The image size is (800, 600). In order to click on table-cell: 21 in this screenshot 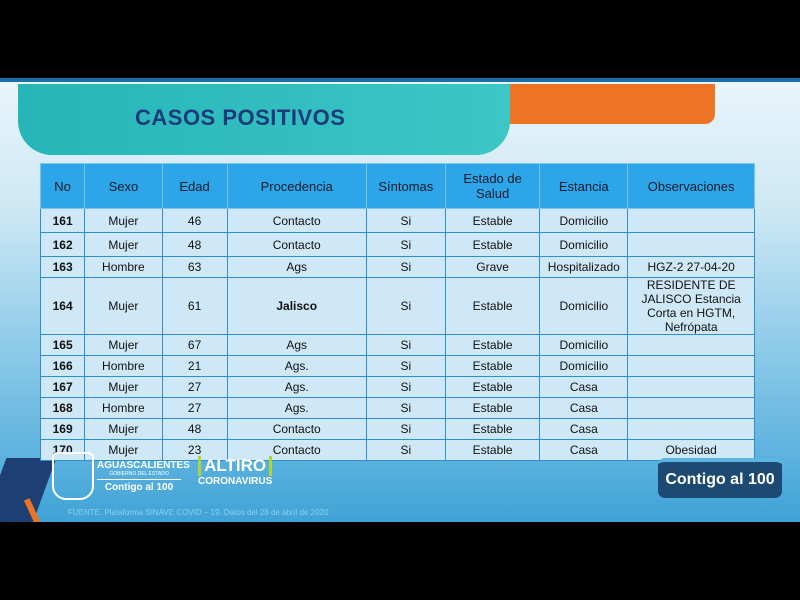, I will do `click(194, 366)`.